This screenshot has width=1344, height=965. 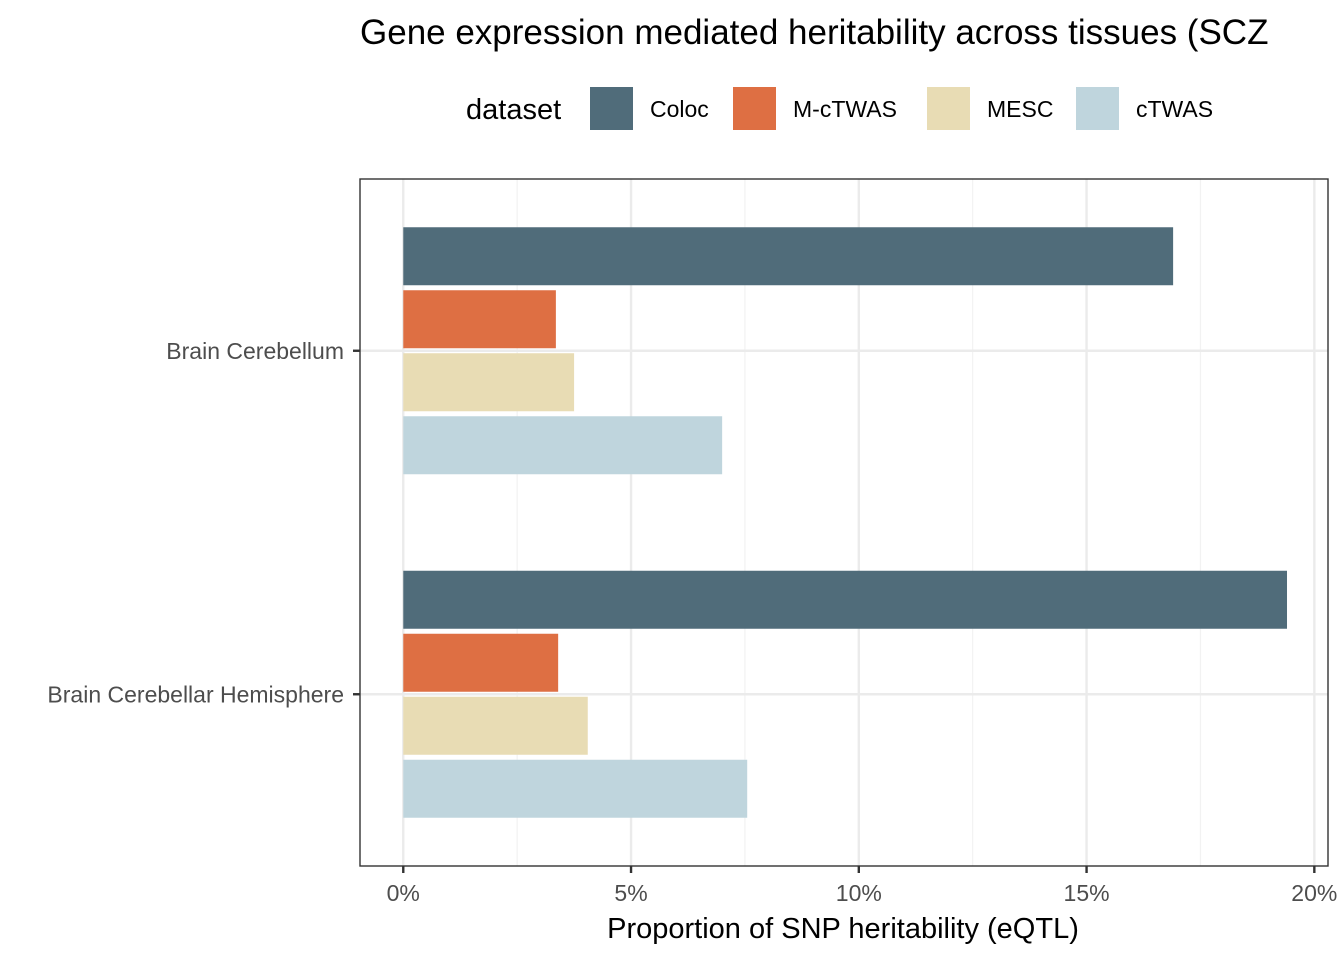 What do you see at coordinates (575, 788) in the screenshot?
I see `bar-ctwas-brain-cerebellar-hemisphere` at bounding box center [575, 788].